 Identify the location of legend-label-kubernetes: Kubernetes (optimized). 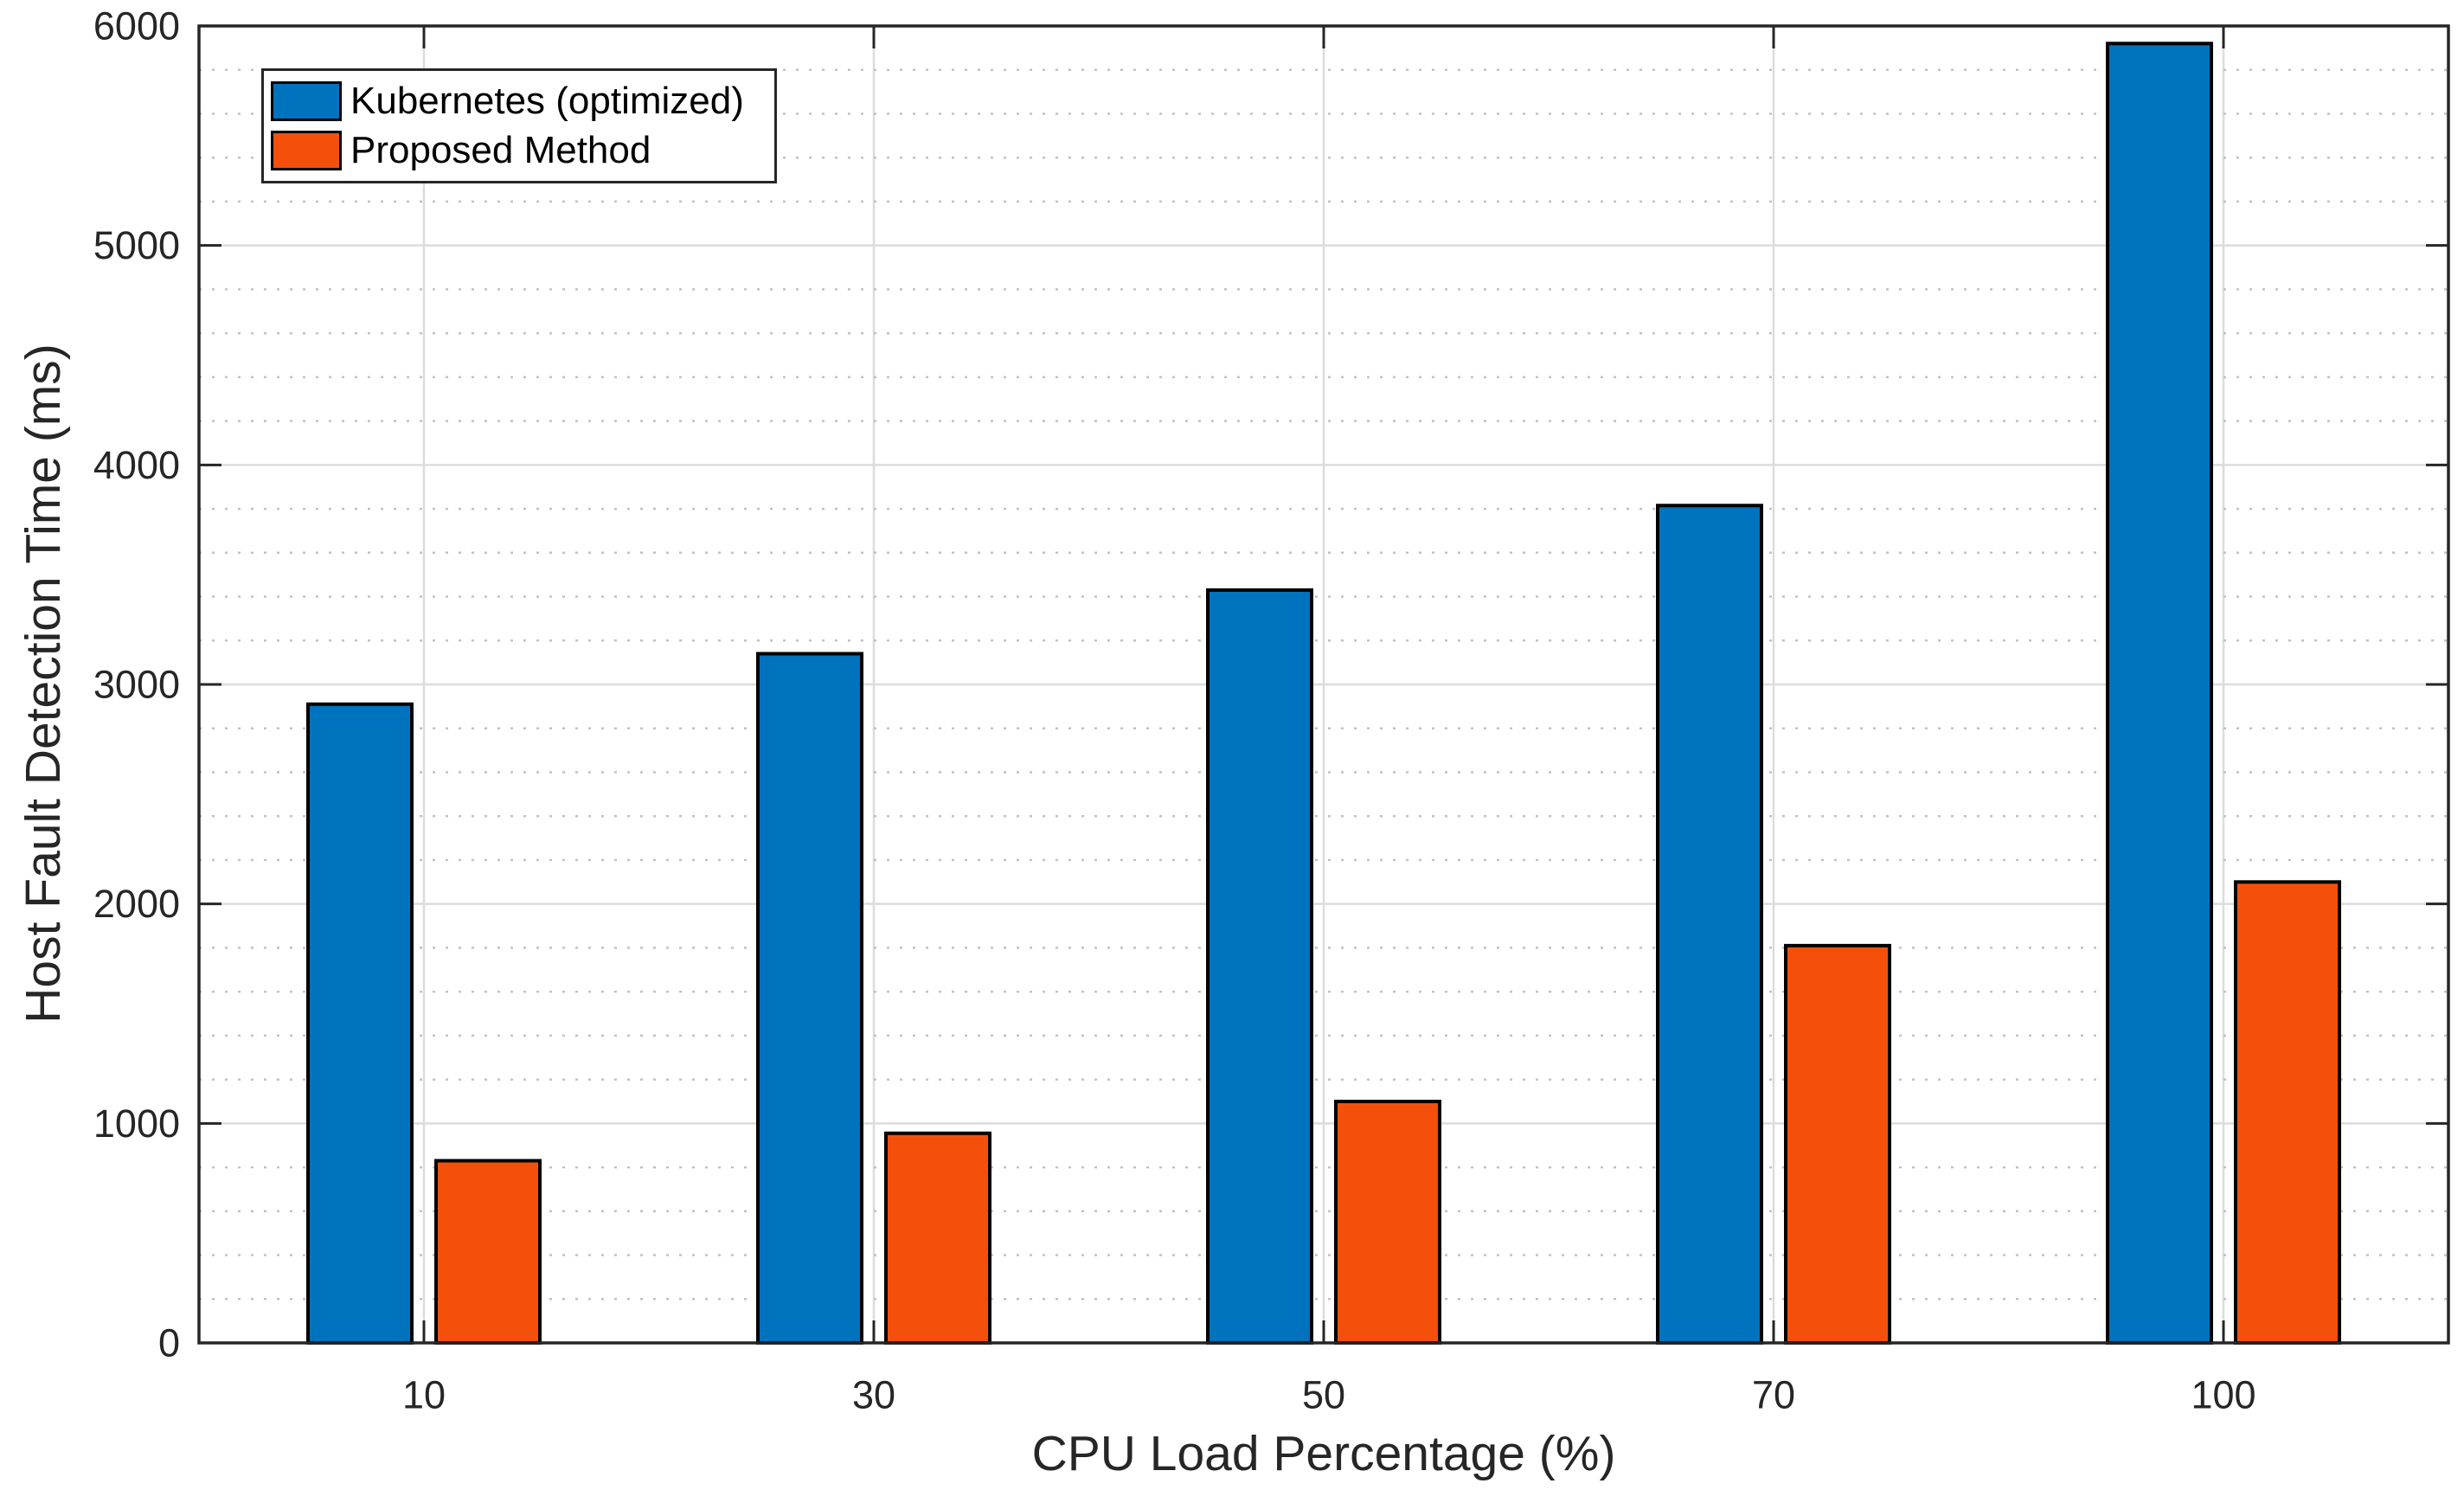
(547, 101).